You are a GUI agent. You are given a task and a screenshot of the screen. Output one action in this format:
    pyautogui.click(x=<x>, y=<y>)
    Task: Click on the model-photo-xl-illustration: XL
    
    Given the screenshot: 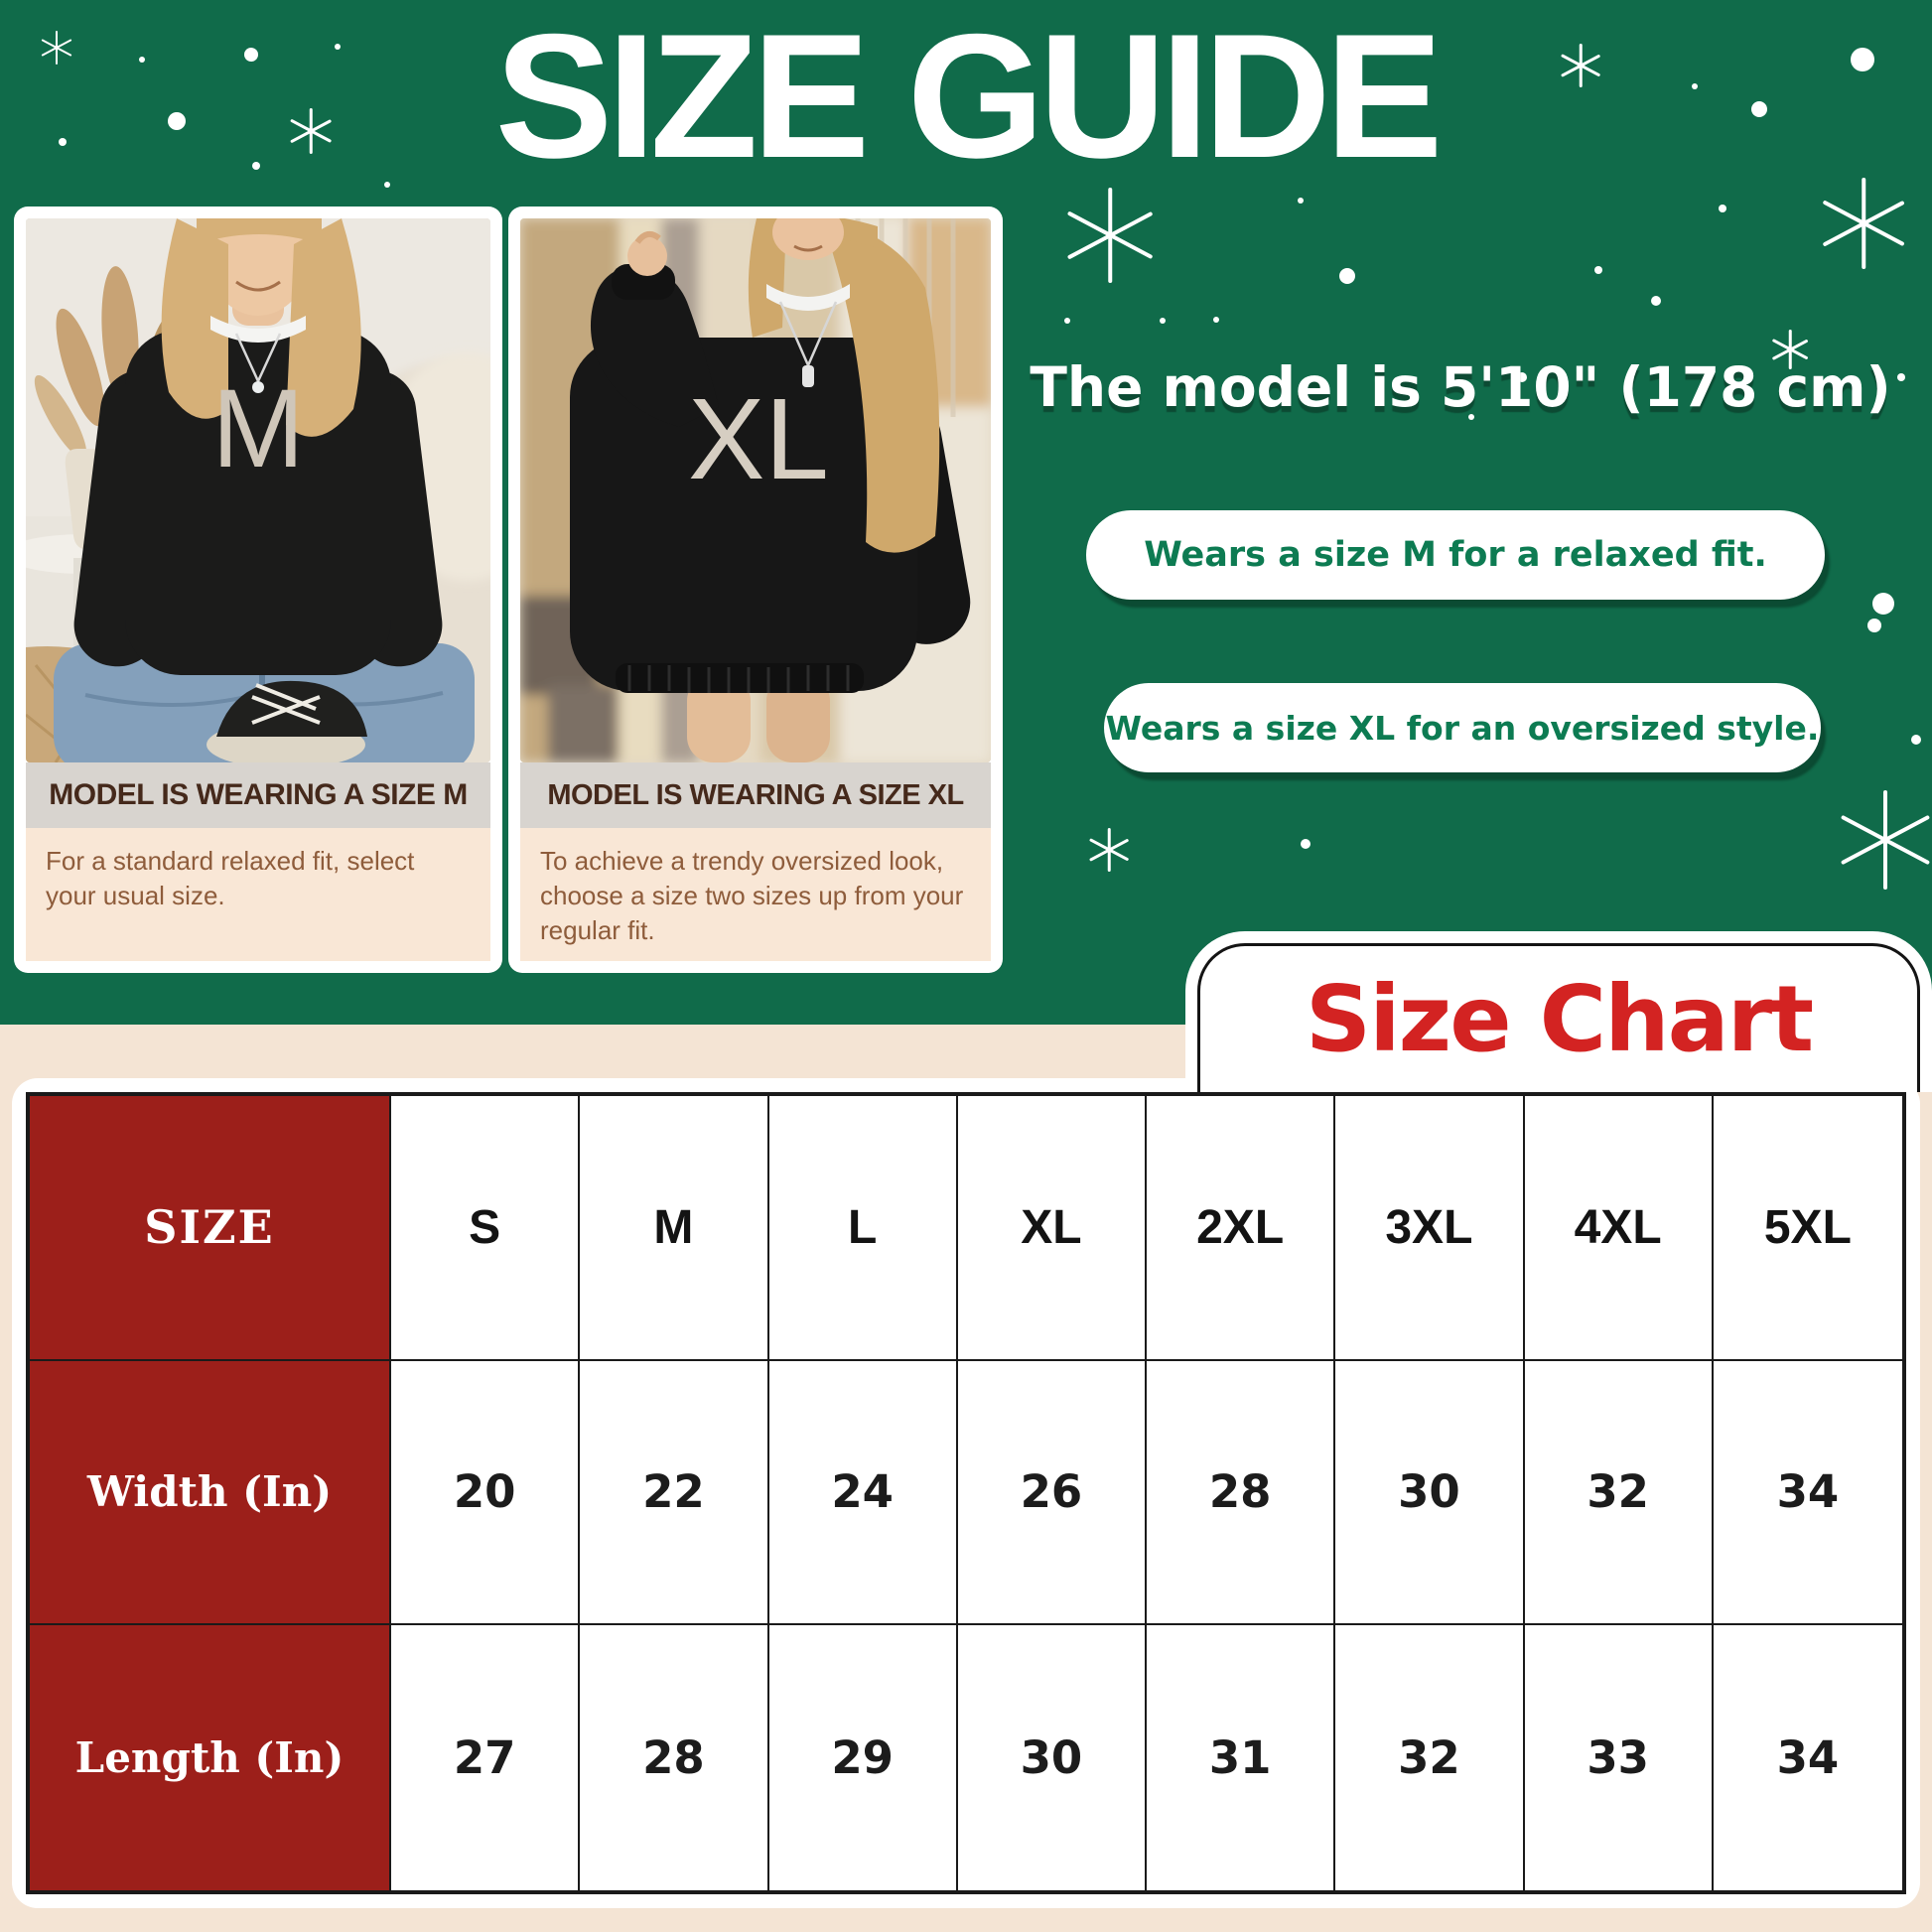 What is the action you would take?
    pyautogui.click(x=756, y=490)
    